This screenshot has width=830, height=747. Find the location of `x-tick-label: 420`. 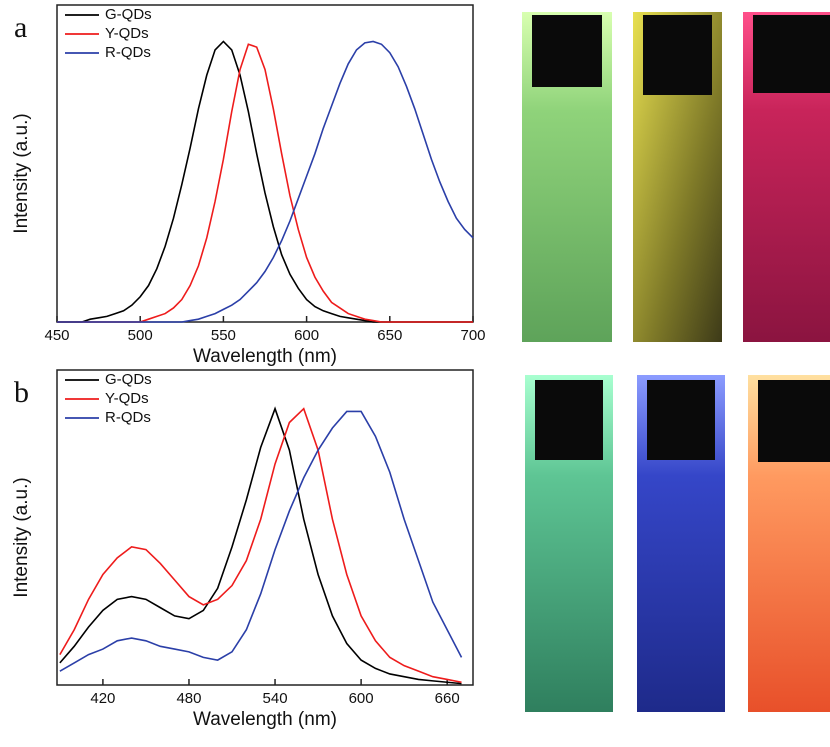

x-tick-label: 420 is located at coordinates (102, 698).